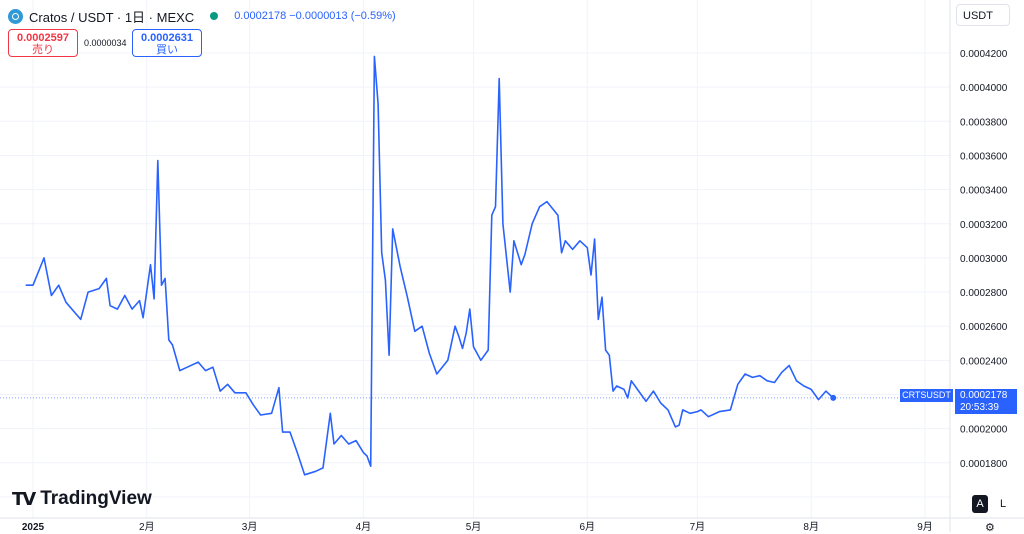  Describe the element at coordinates (24, 498) in the screenshot. I see `tradingview-mark-icon: 𝗧𝗩` at that location.